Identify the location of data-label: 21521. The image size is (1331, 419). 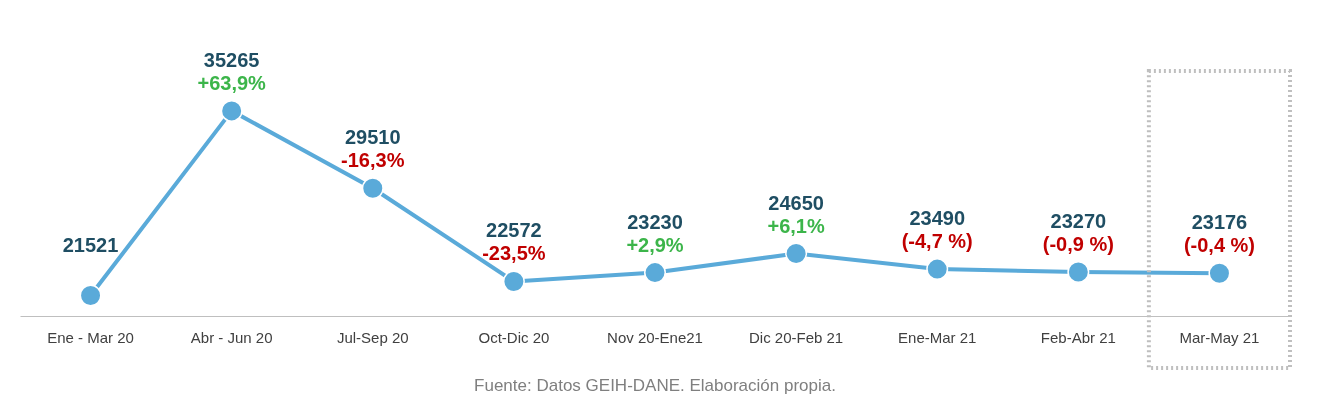
(90, 244).